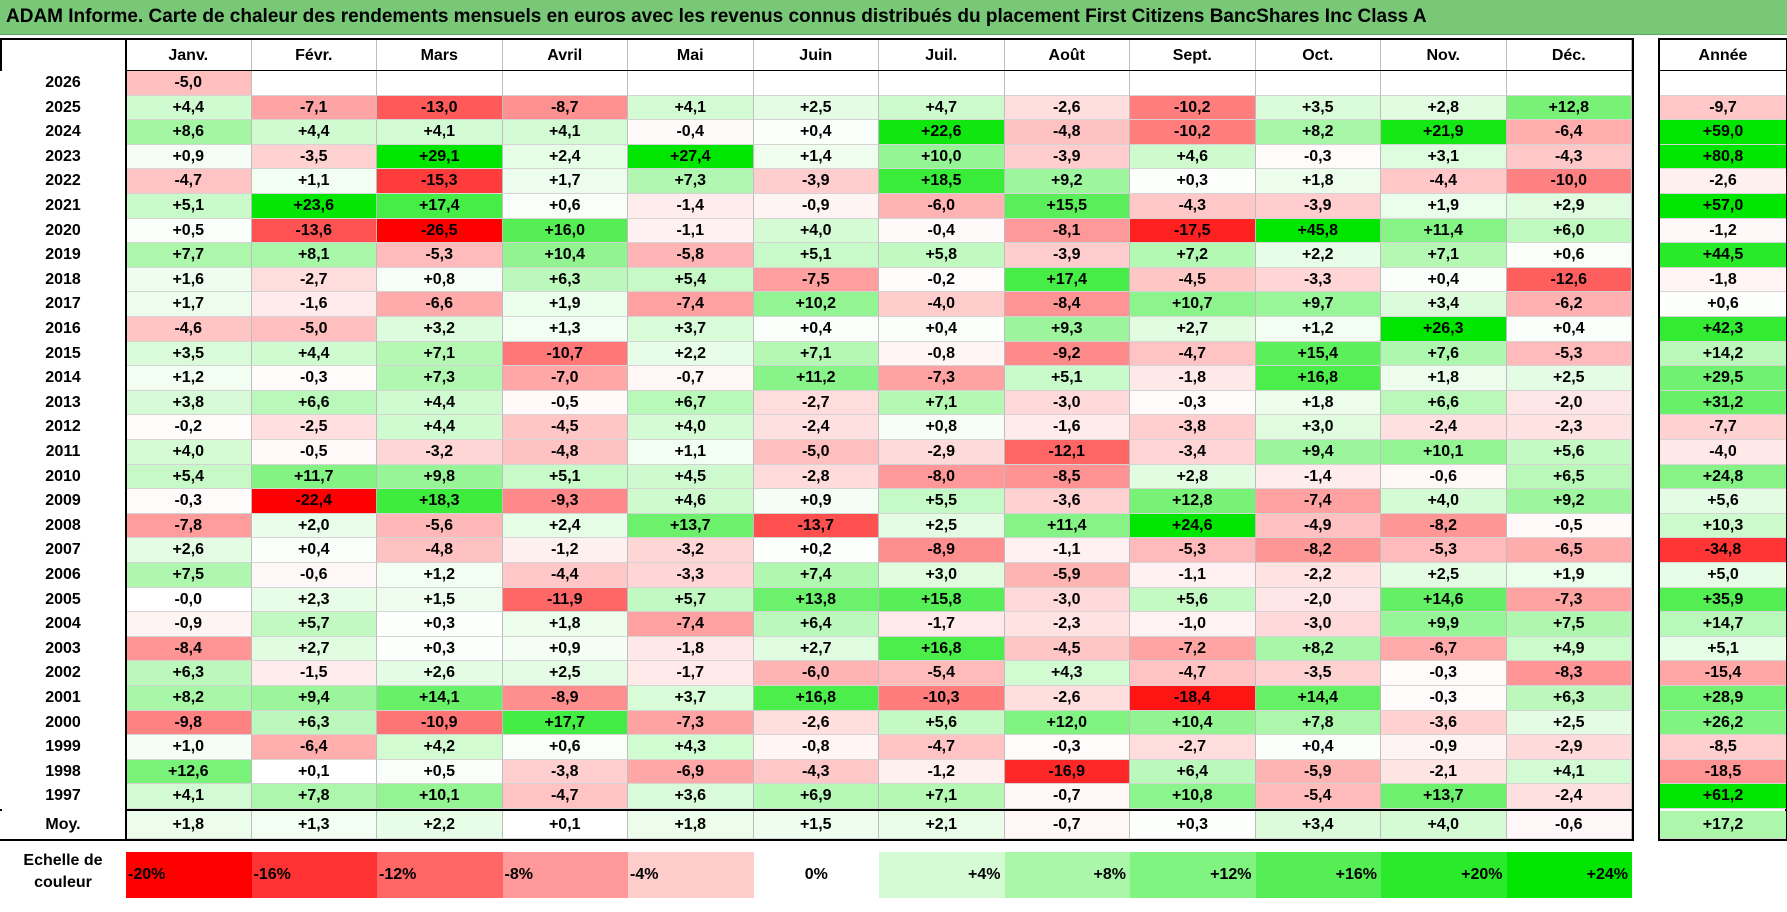 Image resolution: width=1787 pixels, height=912 pixels. Describe the element at coordinates (314, 354) in the screenshot. I see `heatmap-cell: +4,4` at that location.